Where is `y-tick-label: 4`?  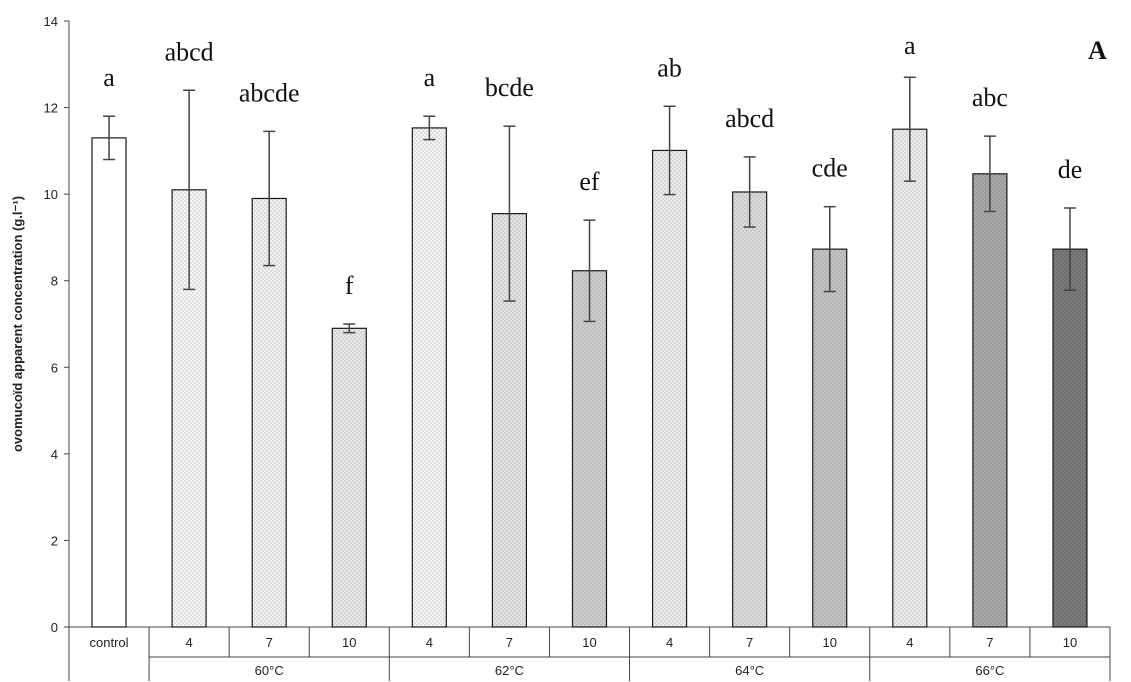
y-tick-label: 4 is located at coordinates (54, 454).